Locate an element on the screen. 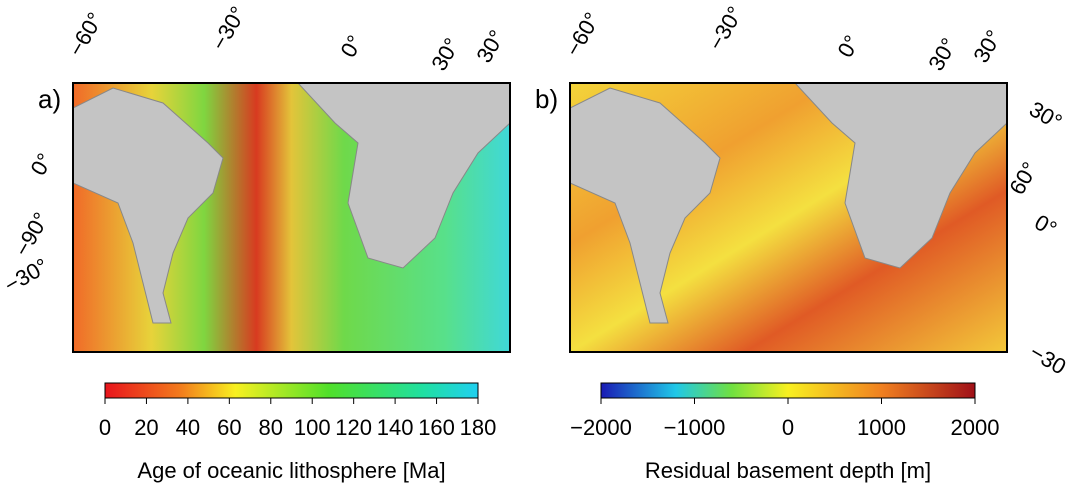  colorbar-a is located at coordinates (291, 390).